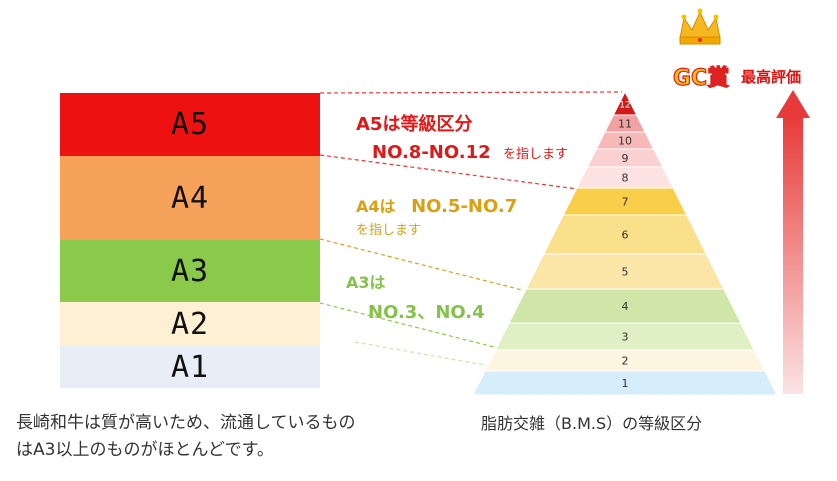 The width and height of the screenshot is (837, 481). What do you see at coordinates (190, 271) in the screenshot?
I see `grade-a3: A3` at bounding box center [190, 271].